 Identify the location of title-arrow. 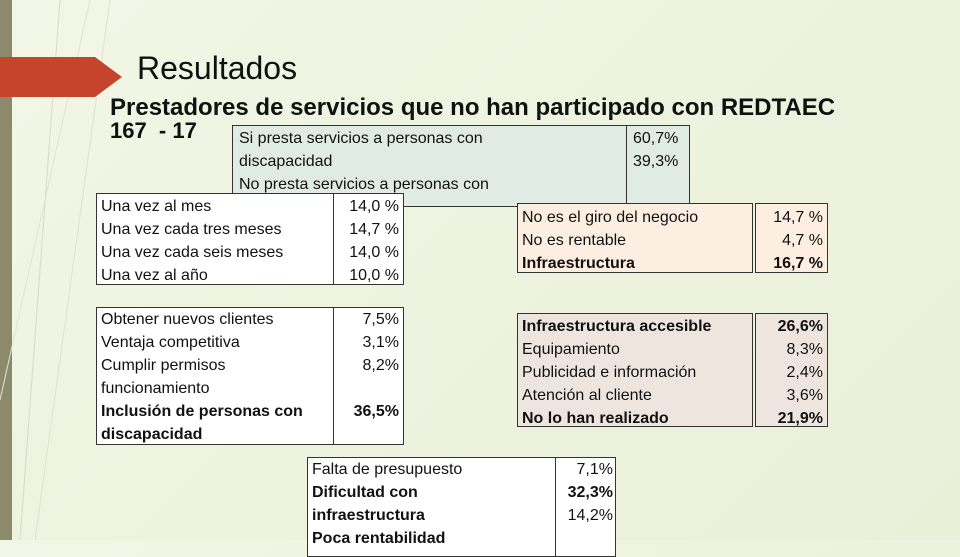
(61, 77).